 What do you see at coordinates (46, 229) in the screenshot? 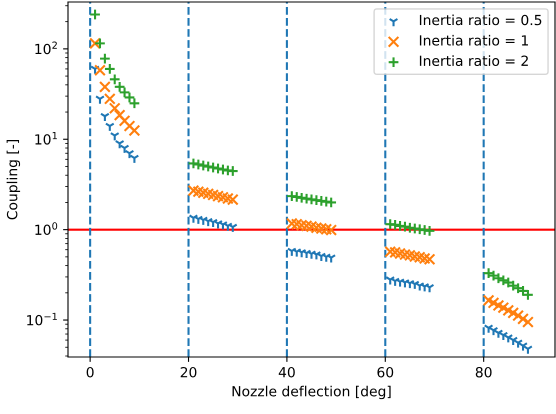
I see `y-tick-label: 10$^{0}$` at bounding box center [46, 229].